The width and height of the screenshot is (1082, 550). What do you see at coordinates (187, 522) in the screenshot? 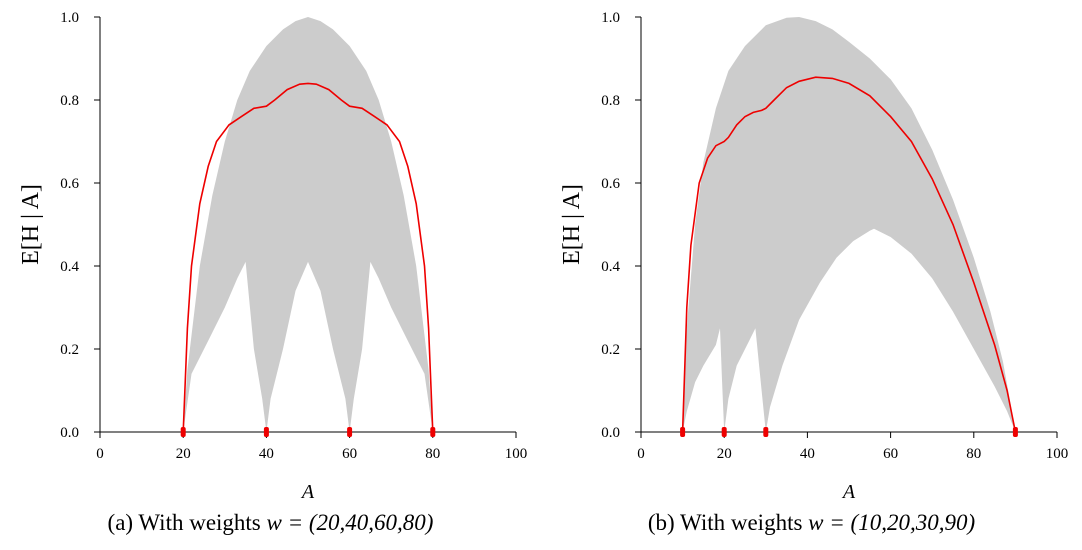
I see `caption-a-prefix: (a) With weights` at bounding box center [187, 522].